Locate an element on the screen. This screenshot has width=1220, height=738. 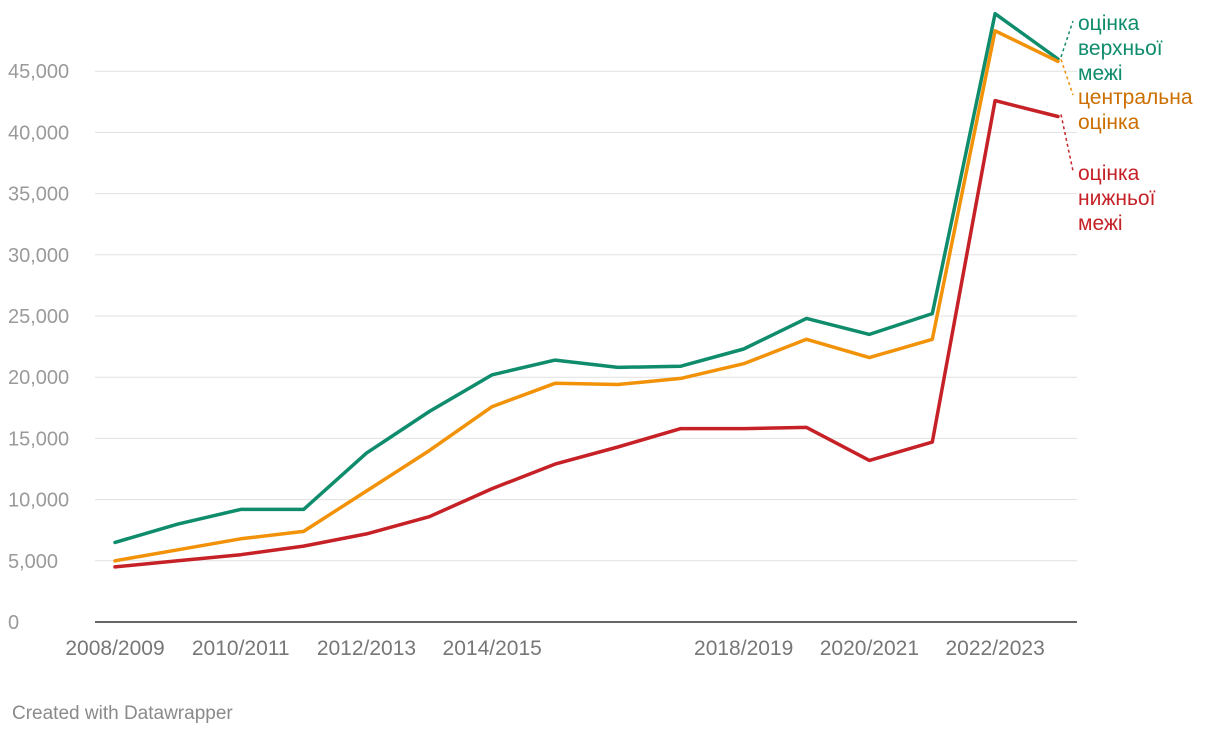
x-tick-label: 2022/2023 is located at coordinates (994, 648).